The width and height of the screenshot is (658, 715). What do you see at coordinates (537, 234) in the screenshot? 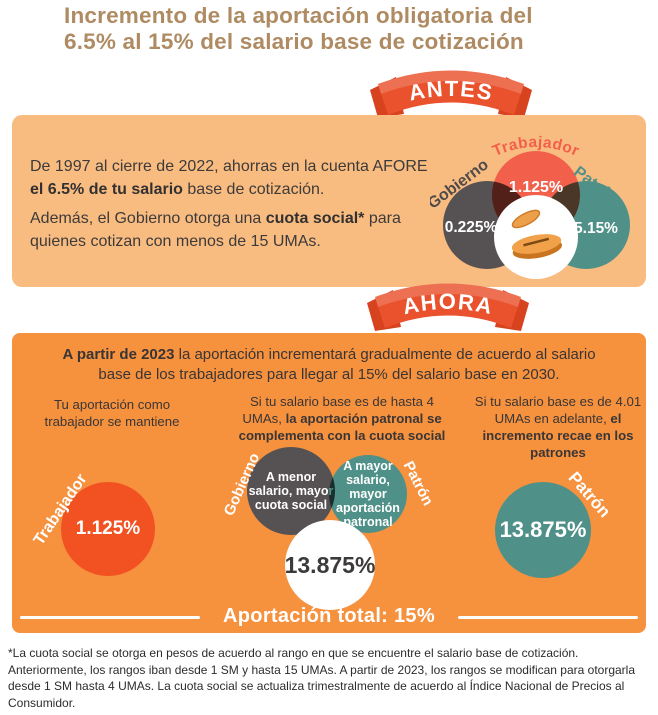
I see `coins-icon` at bounding box center [537, 234].